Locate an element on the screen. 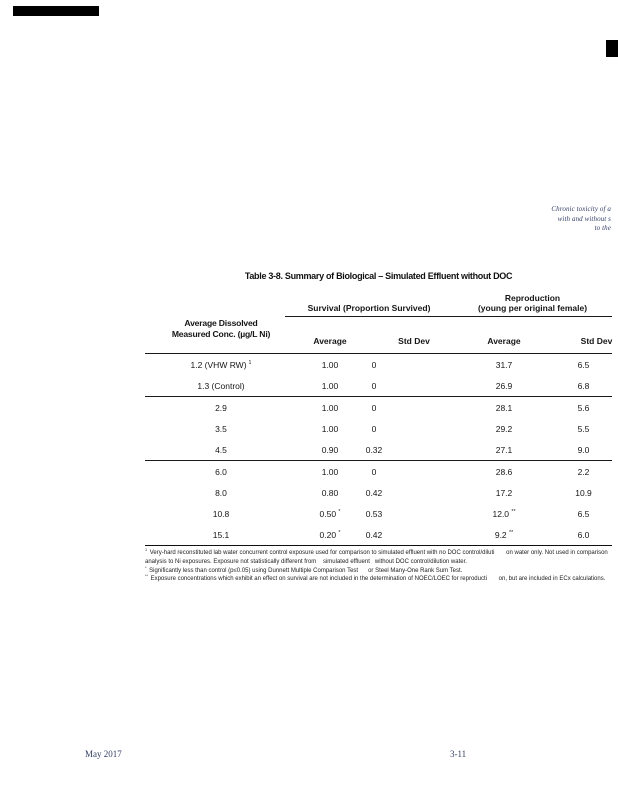  value-cell: 0.20 * is located at coordinates (330, 535).